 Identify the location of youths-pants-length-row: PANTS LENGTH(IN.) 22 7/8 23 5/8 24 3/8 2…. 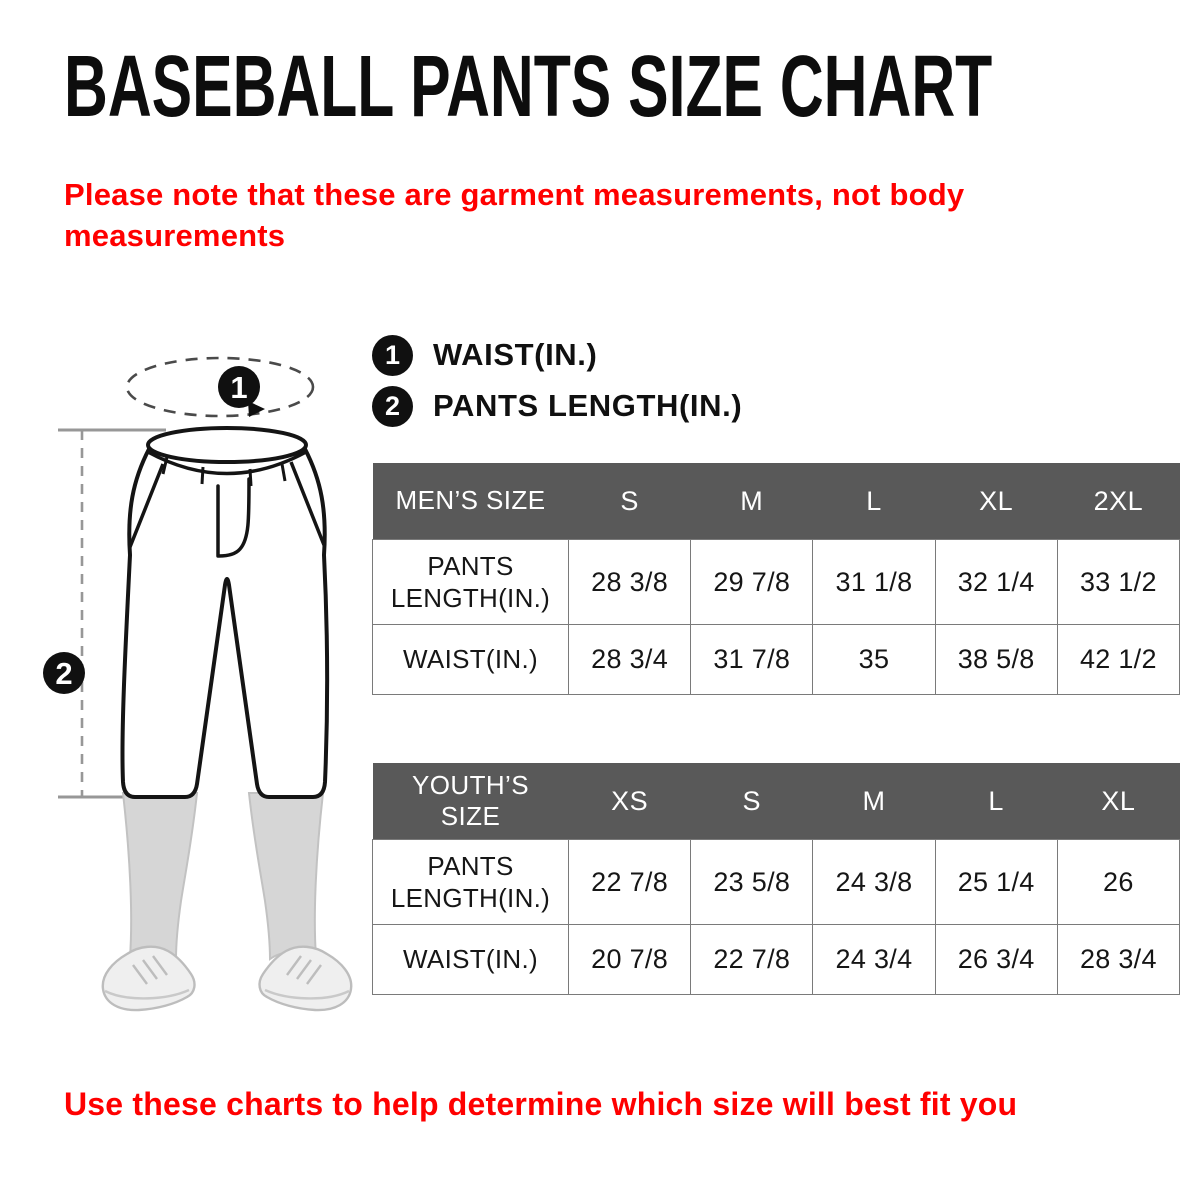
(776, 882).